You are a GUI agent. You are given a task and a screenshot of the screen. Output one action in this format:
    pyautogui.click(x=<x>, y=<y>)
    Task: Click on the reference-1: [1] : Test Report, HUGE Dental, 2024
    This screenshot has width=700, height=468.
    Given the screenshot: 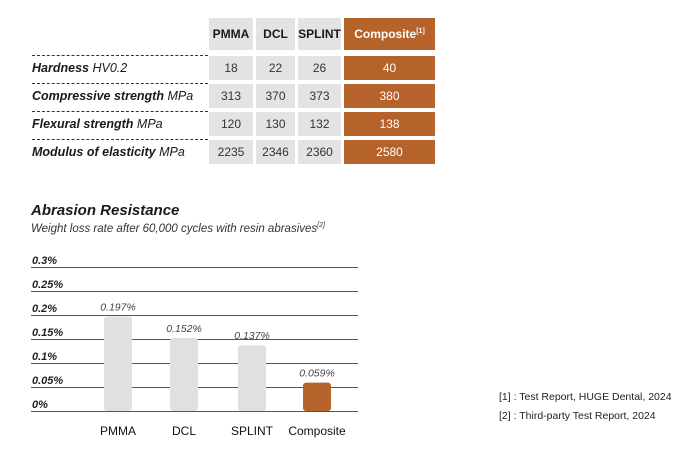 What is the action you would take?
    pyautogui.click(x=585, y=397)
    